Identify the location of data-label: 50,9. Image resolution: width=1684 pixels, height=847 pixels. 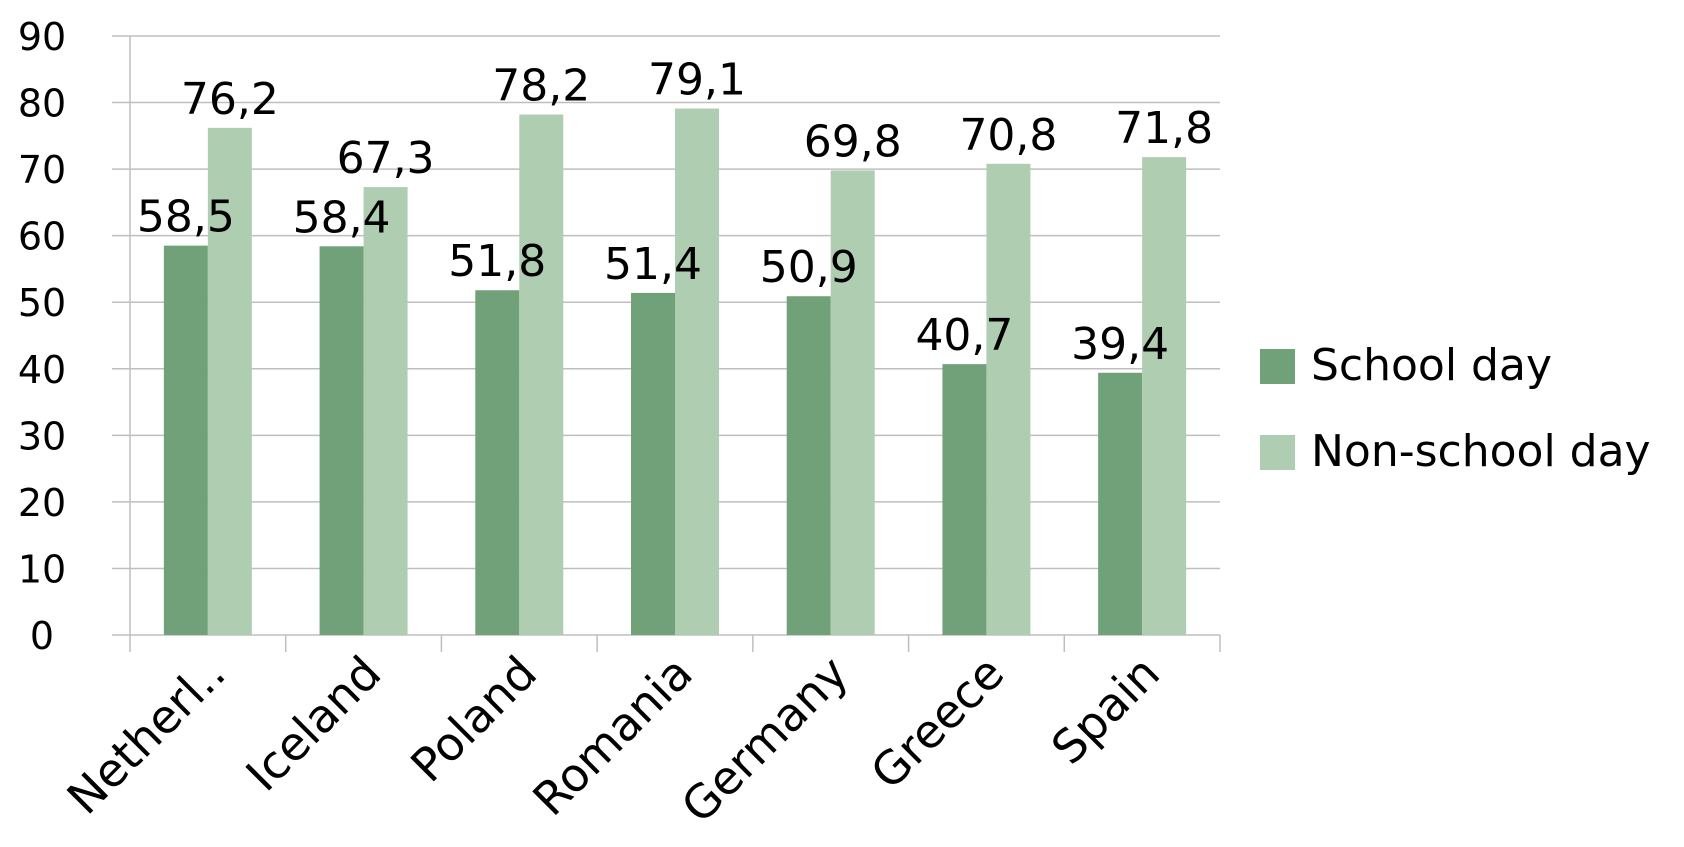
(809, 267).